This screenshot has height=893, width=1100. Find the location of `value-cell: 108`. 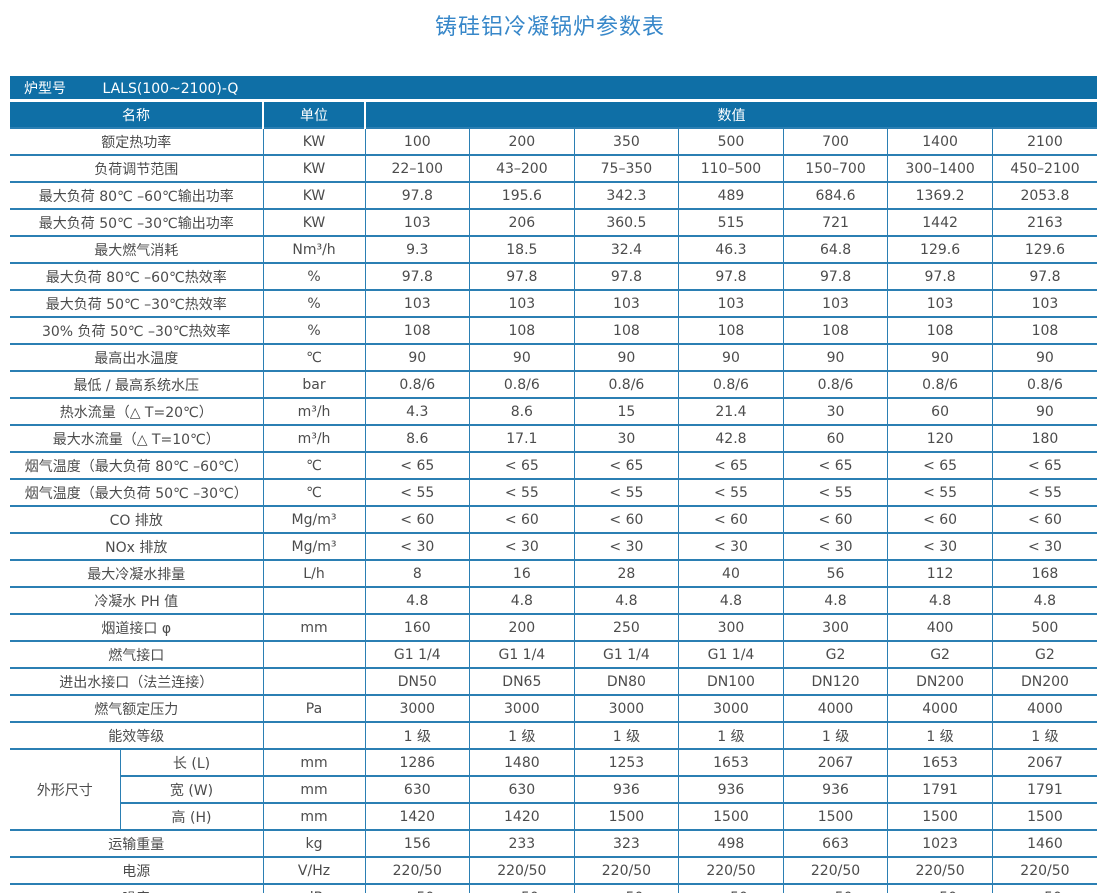

value-cell: 108 is located at coordinates (731, 330).